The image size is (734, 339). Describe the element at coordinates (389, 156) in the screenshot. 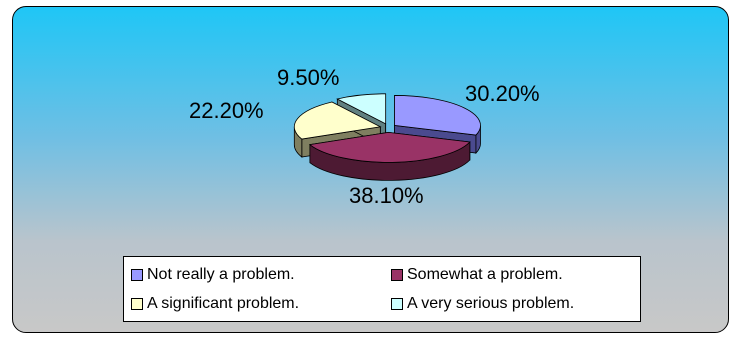

I see `pie-slice-somewhat` at that location.